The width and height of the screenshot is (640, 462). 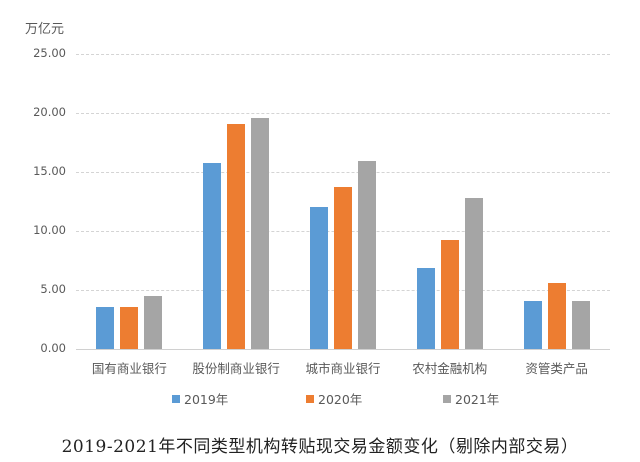 What do you see at coordinates (49, 230) in the screenshot?
I see `y-tick-label: 10.00` at bounding box center [49, 230].